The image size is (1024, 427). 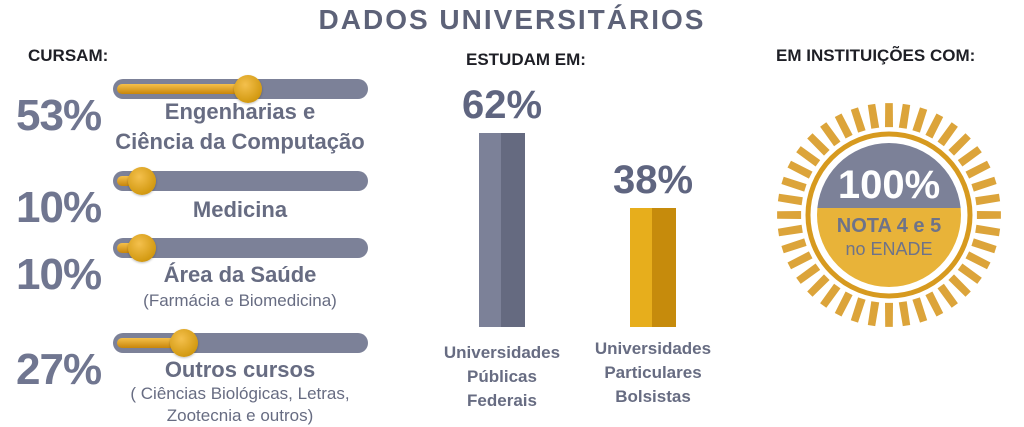 What do you see at coordinates (889, 226) in the screenshot?
I see `badge-label: NOTA 4 e 5` at bounding box center [889, 226].